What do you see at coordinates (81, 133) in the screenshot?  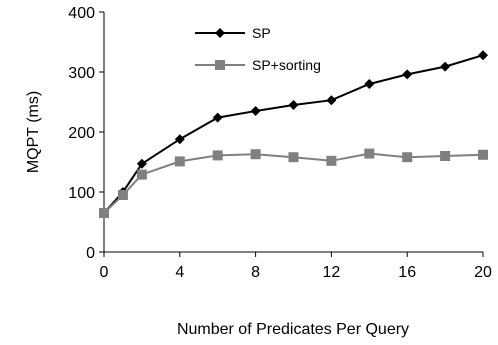 I see `y-tick-label: 200` at bounding box center [81, 133].